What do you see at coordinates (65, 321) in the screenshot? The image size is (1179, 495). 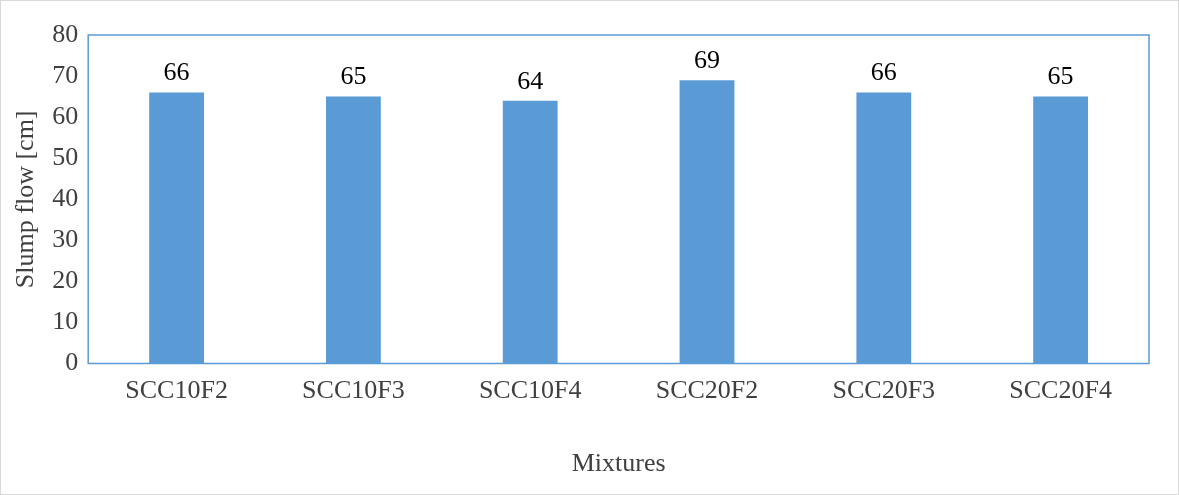 I see `y-tick-label: 10` at bounding box center [65, 321].